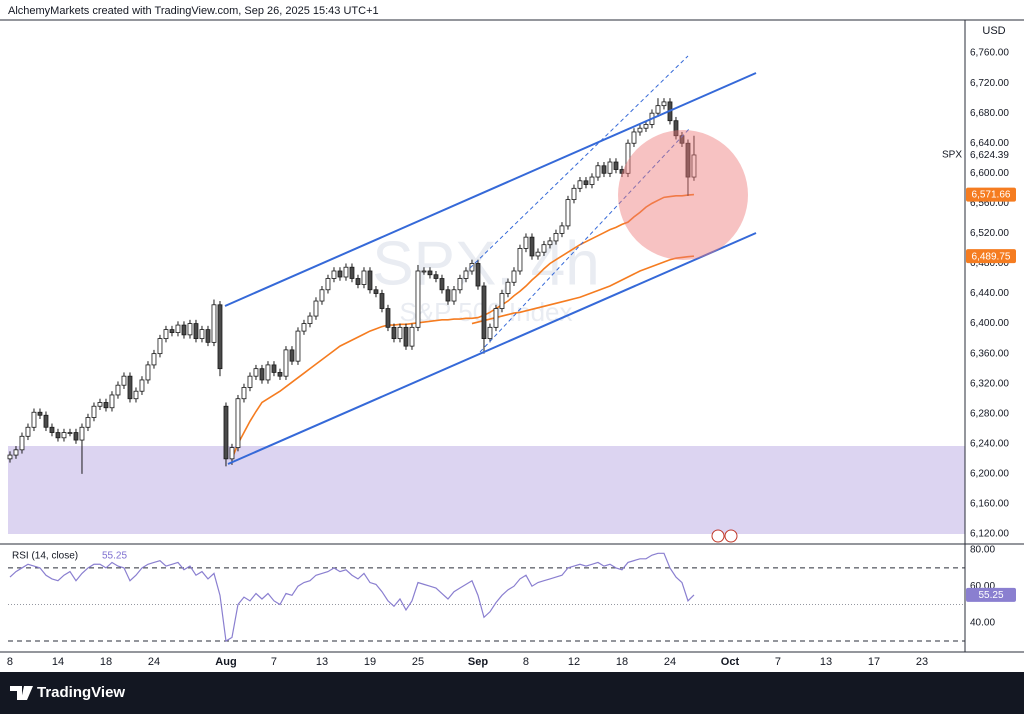 This screenshot has width=1024, height=714. Describe the element at coordinates (989, 173) in the screenshot. I see `y-tick-label: 6,600.00` at that location.